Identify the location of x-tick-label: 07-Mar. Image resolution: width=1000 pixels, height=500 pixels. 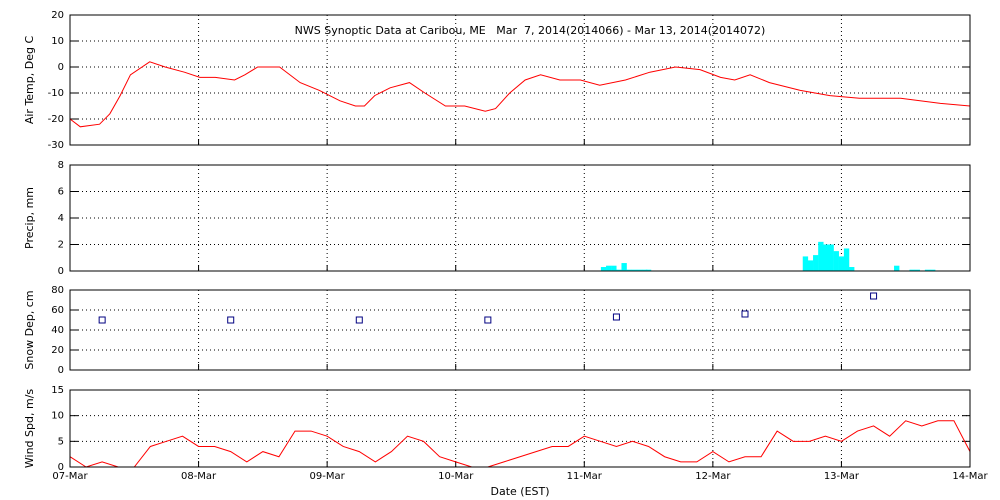
(70, 476).